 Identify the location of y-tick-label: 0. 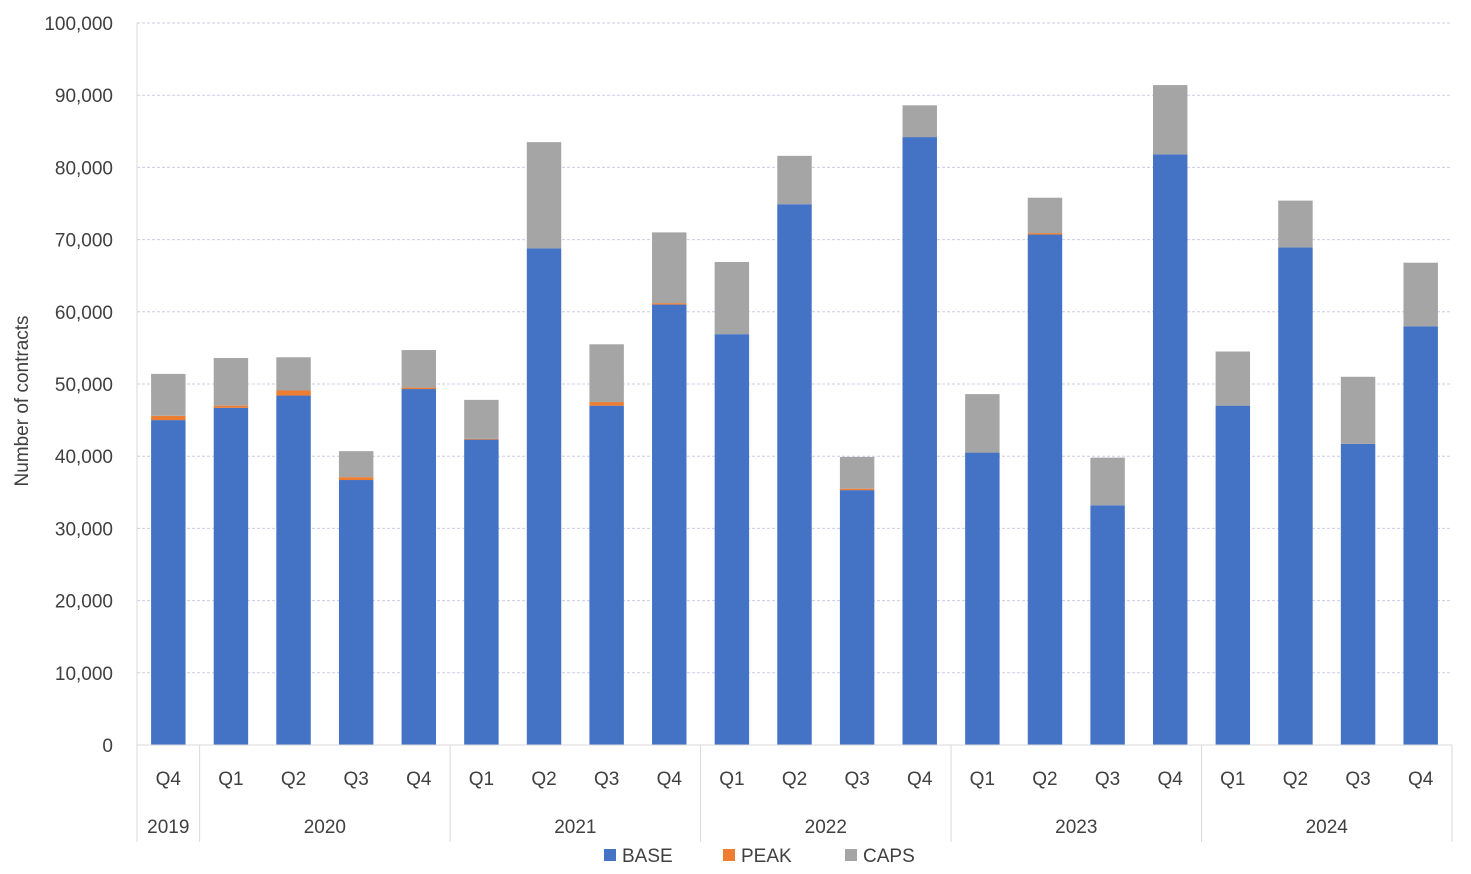
(107, 746).